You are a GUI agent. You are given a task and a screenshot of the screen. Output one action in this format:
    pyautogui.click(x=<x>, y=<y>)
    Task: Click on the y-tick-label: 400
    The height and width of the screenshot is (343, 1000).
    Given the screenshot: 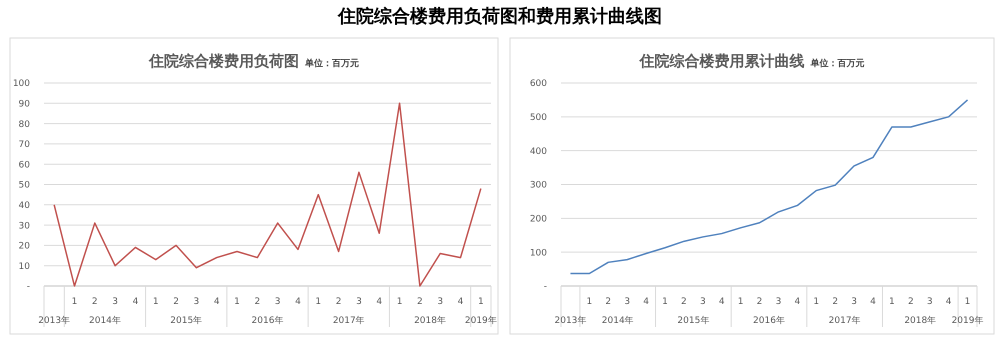 What is the action you would take?
    pyautogui.click(x=539, y=151)
    